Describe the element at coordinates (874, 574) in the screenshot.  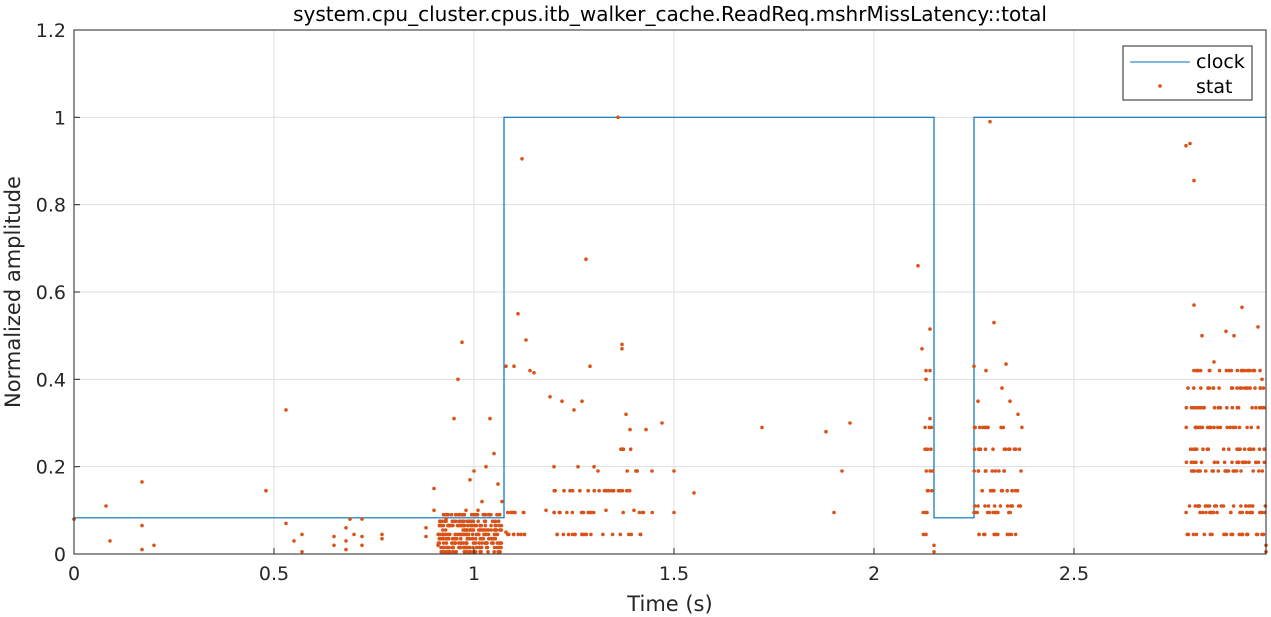
I see `x-tick-label: 2` at that location.